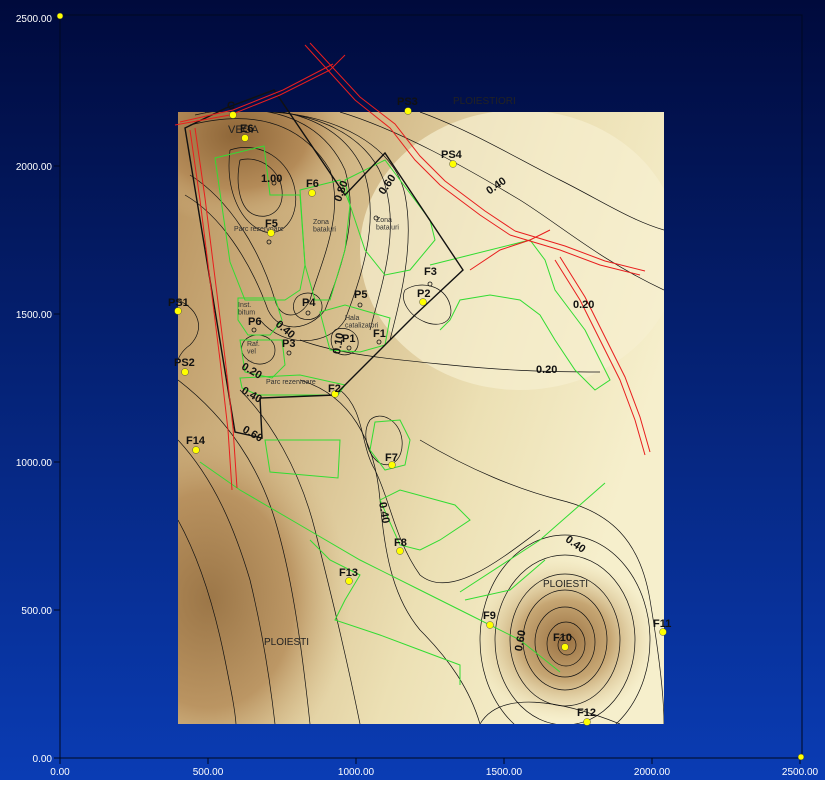  I want to click on well-p5: P5, so click(360, 295).